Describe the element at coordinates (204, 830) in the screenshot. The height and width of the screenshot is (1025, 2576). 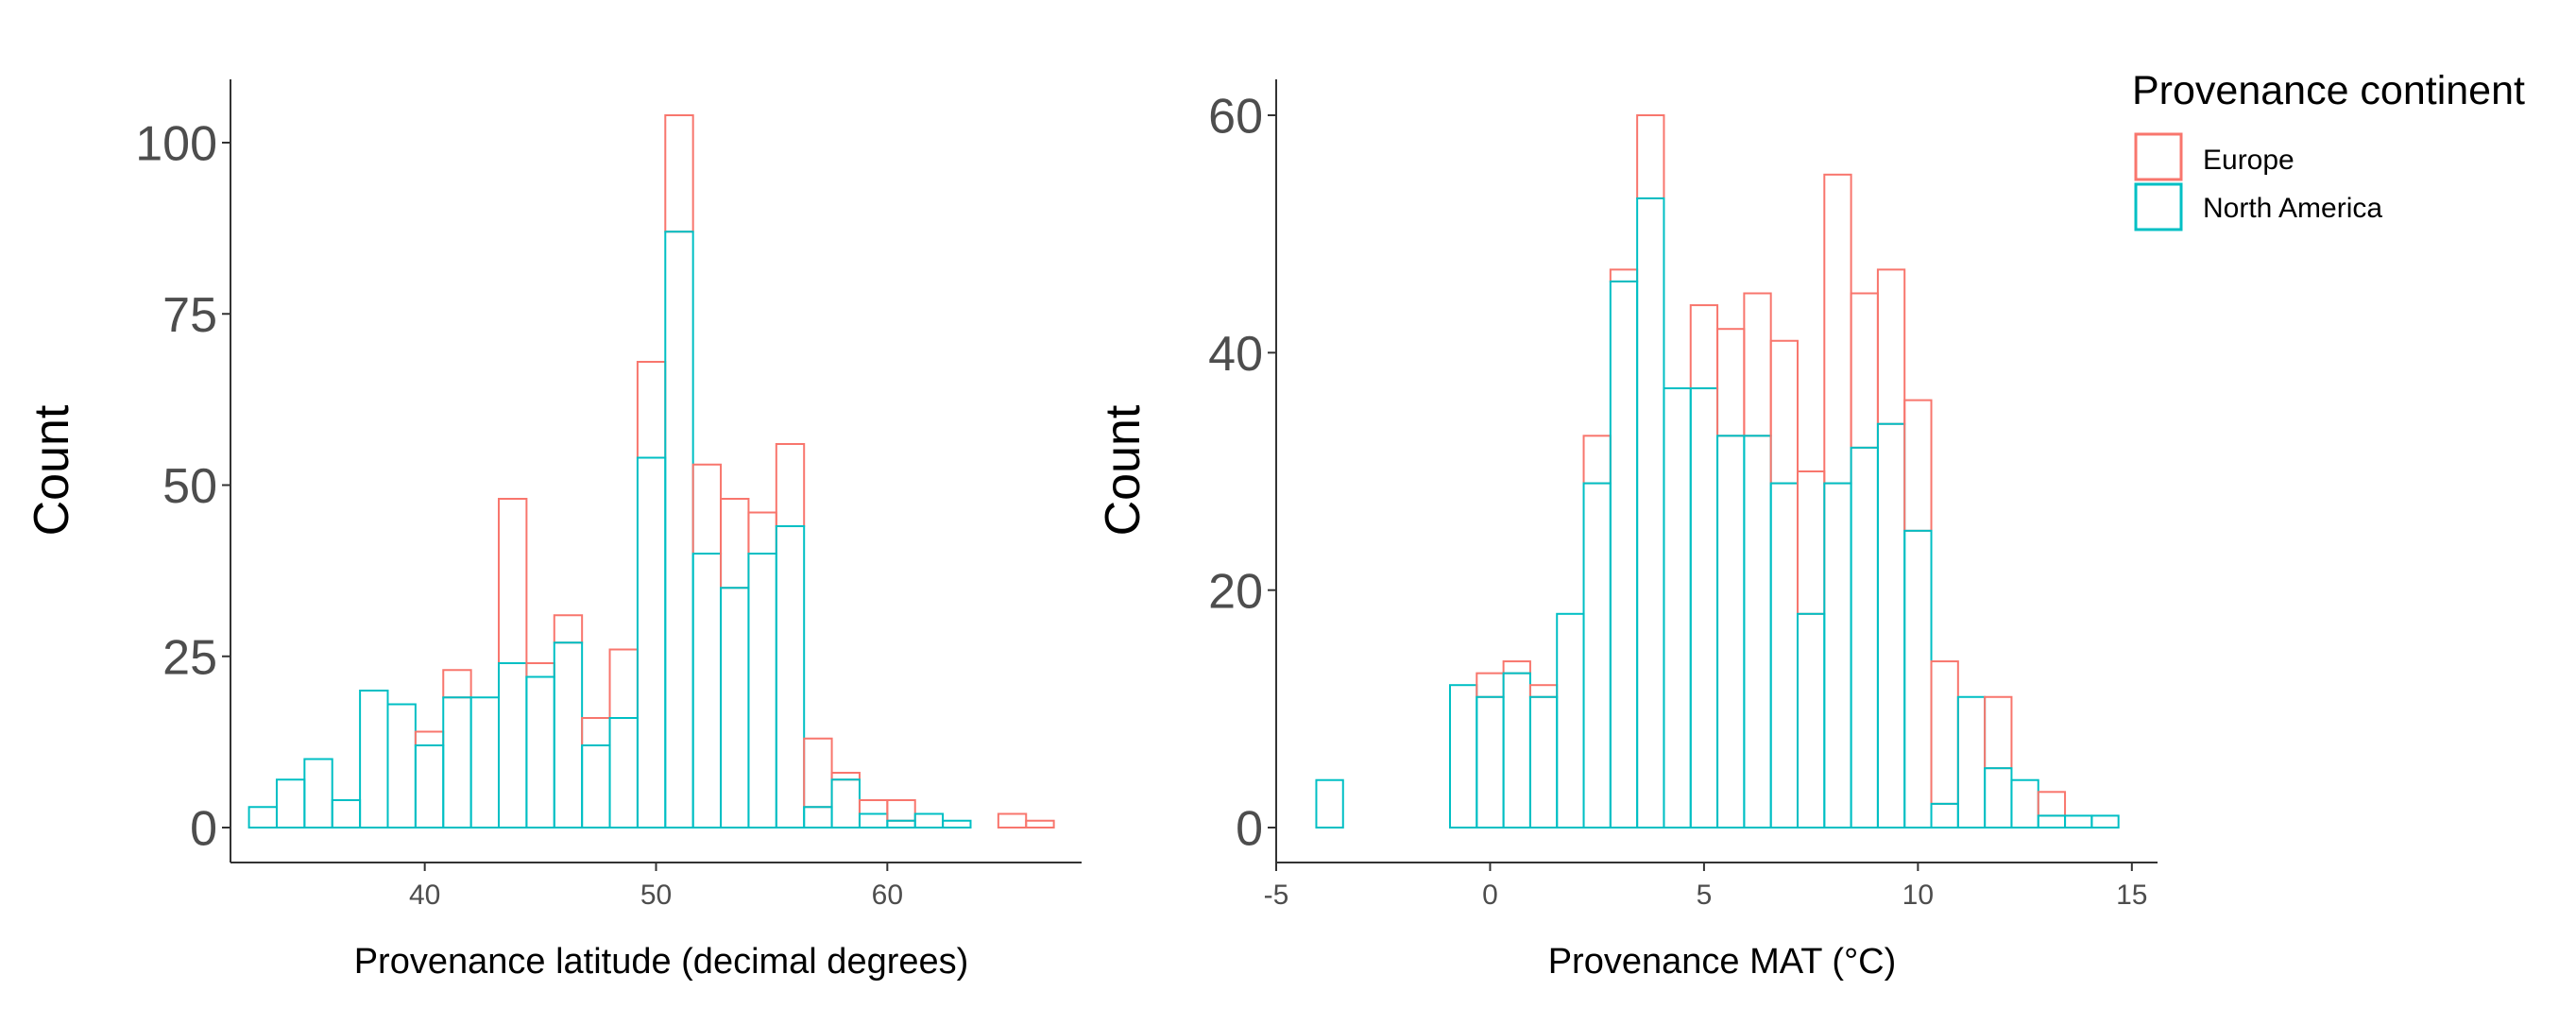
I see `latitude-y-tick-label: 0` at that location.